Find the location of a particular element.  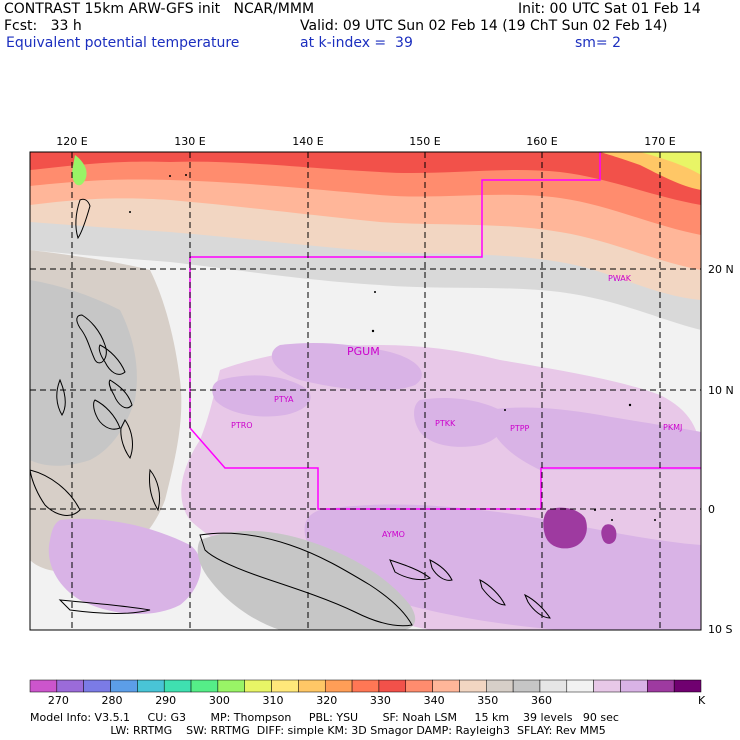

colorbar-unit: K is located at coordinates (702, 700).